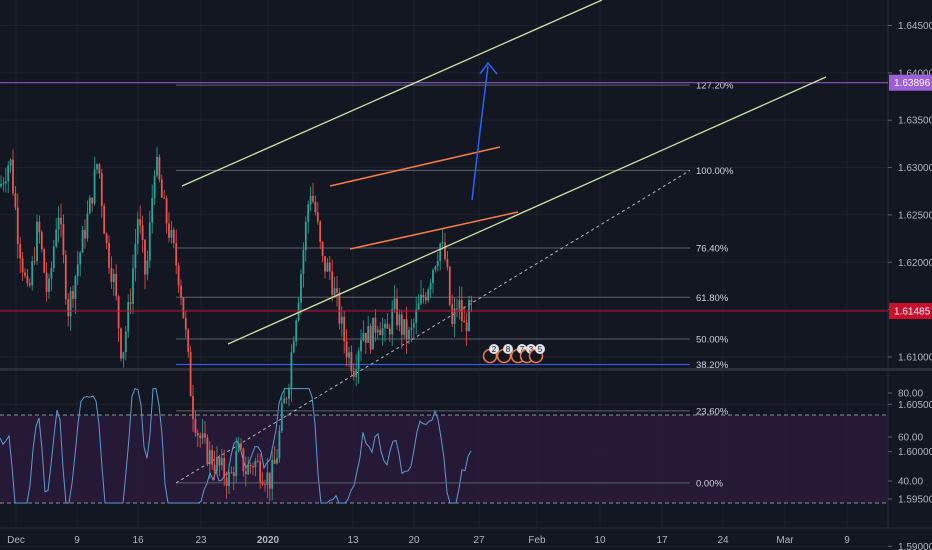 This screenshot has width=932, height=550. Describe the element at coordinates (715, 1) in the screenshot. I see `fib-level-label: 161.80%` at that location.